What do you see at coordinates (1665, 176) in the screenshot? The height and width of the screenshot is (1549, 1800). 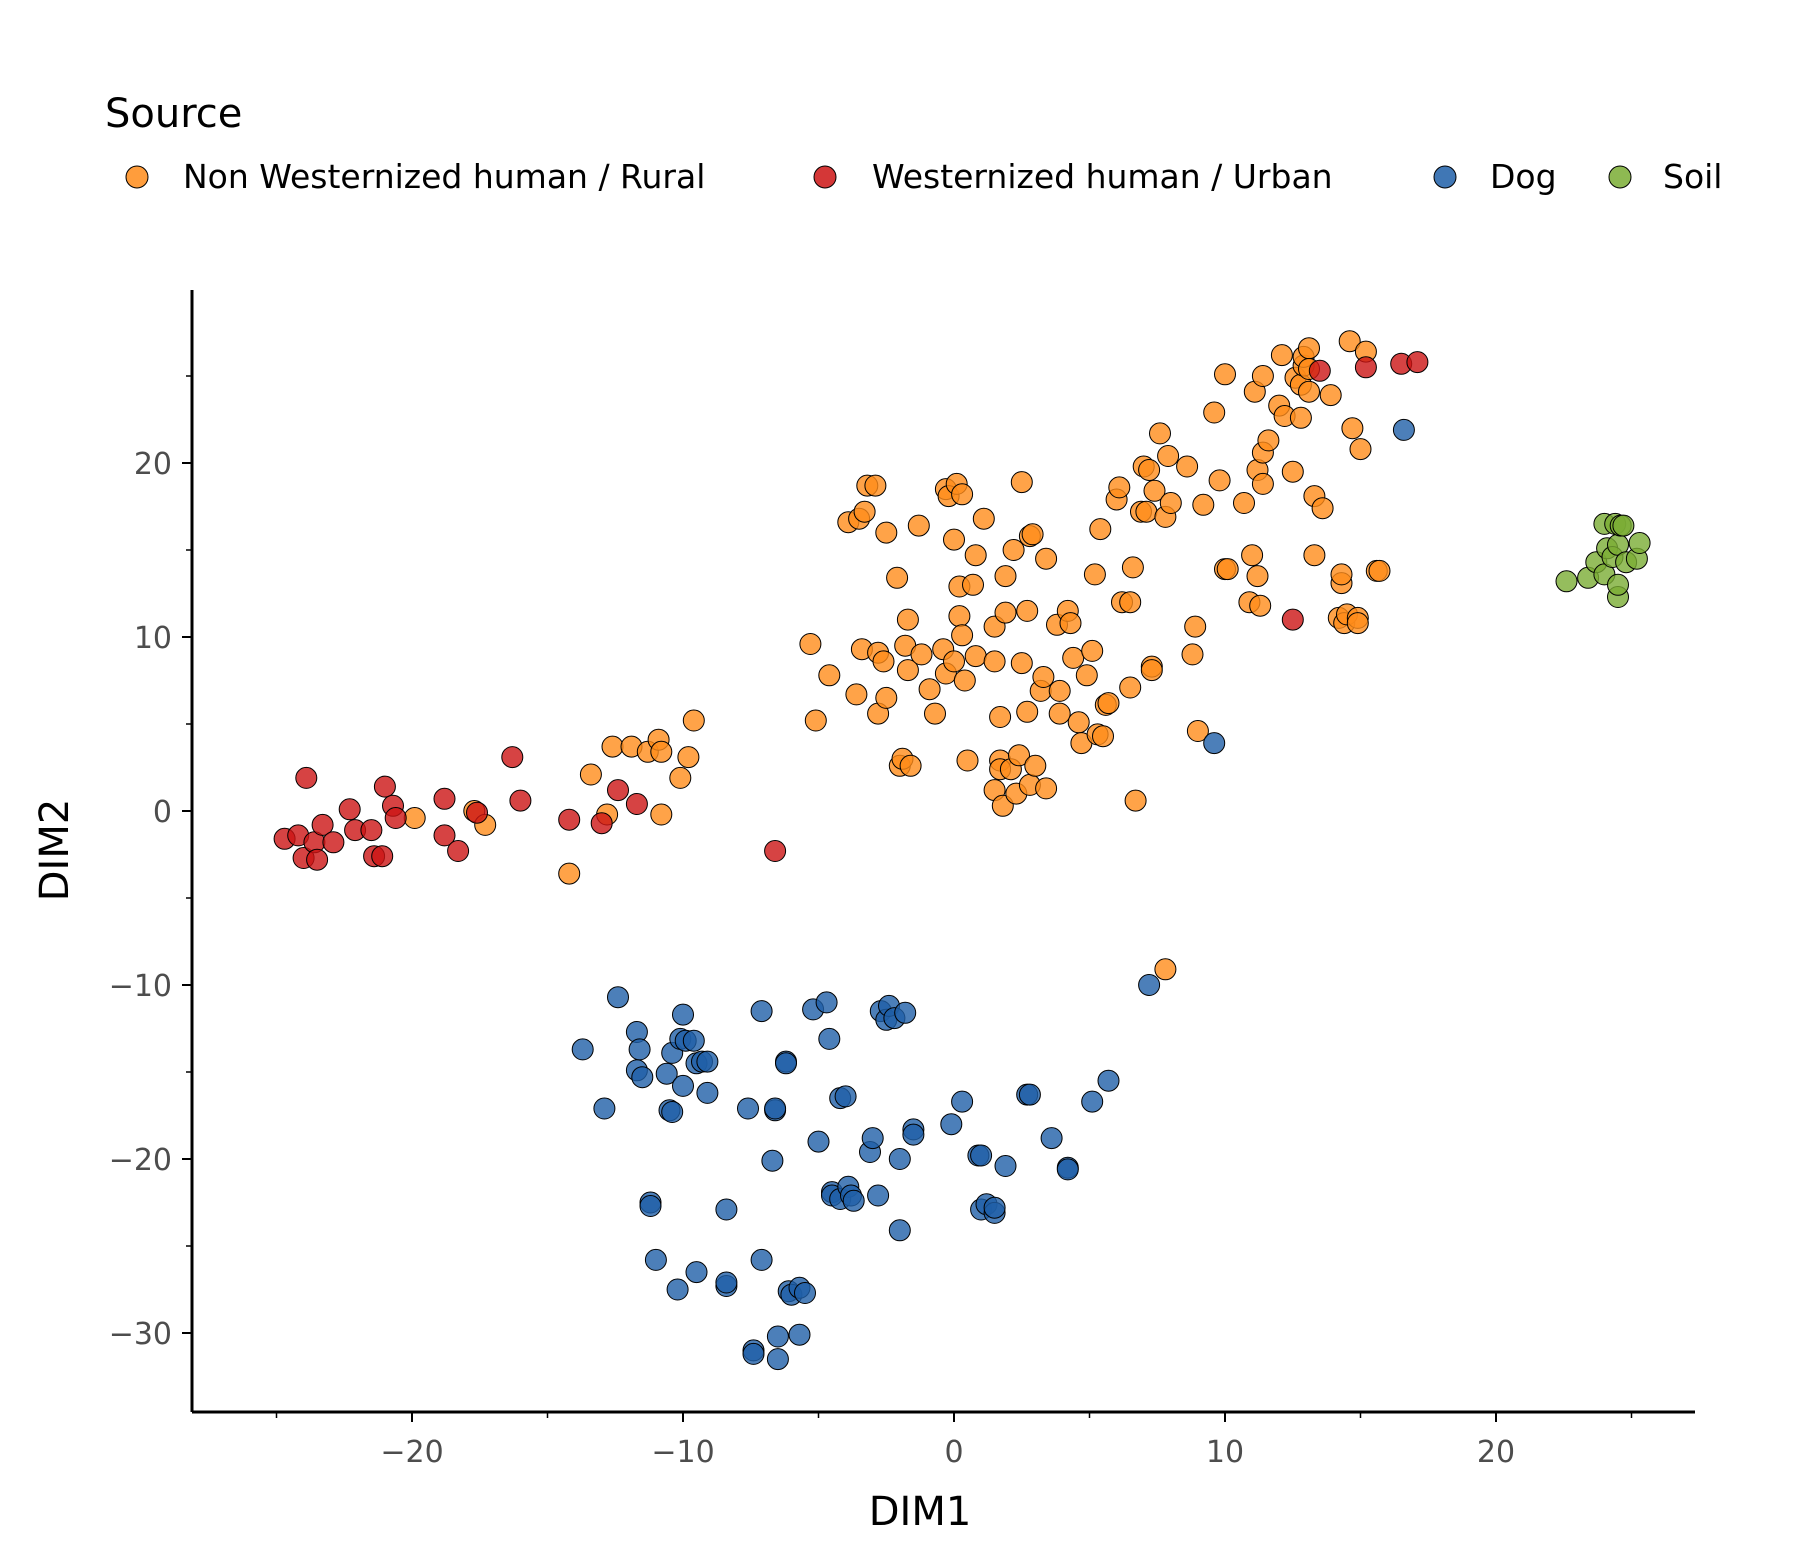 I see `legend-item: Soil` at bounding box center [1665, 176].